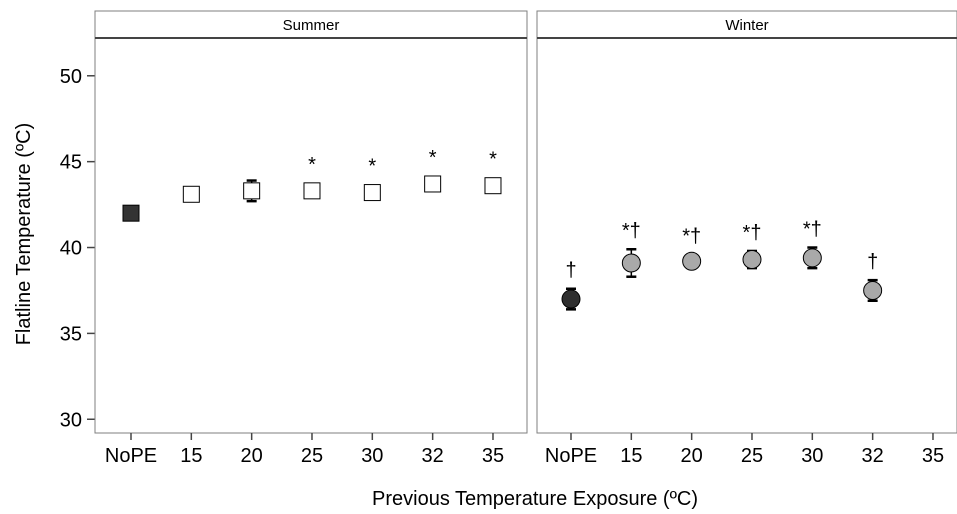 The width and height of the screenshot is (957, 514). Describe the element at coordinates (71, 163) in the screenshot. I see `y-tick-label: 45` at that location.